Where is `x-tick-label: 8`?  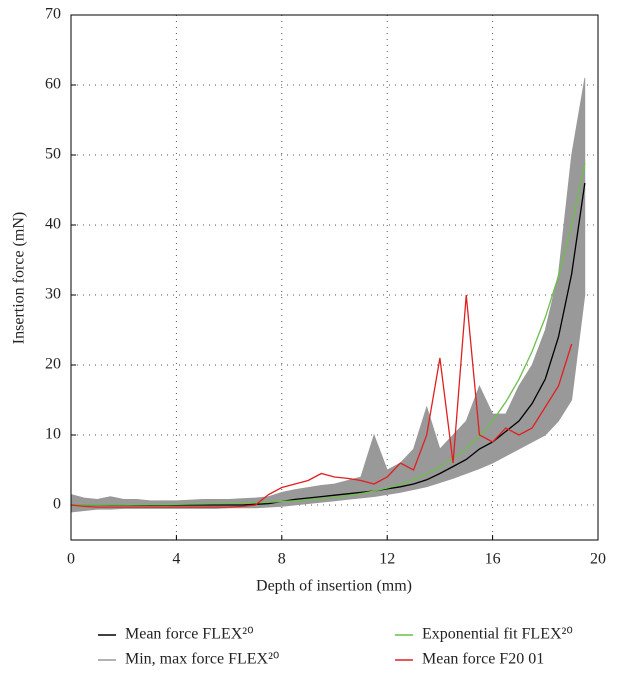 x-tick-label: 8 is located at coordinates (282, 559).